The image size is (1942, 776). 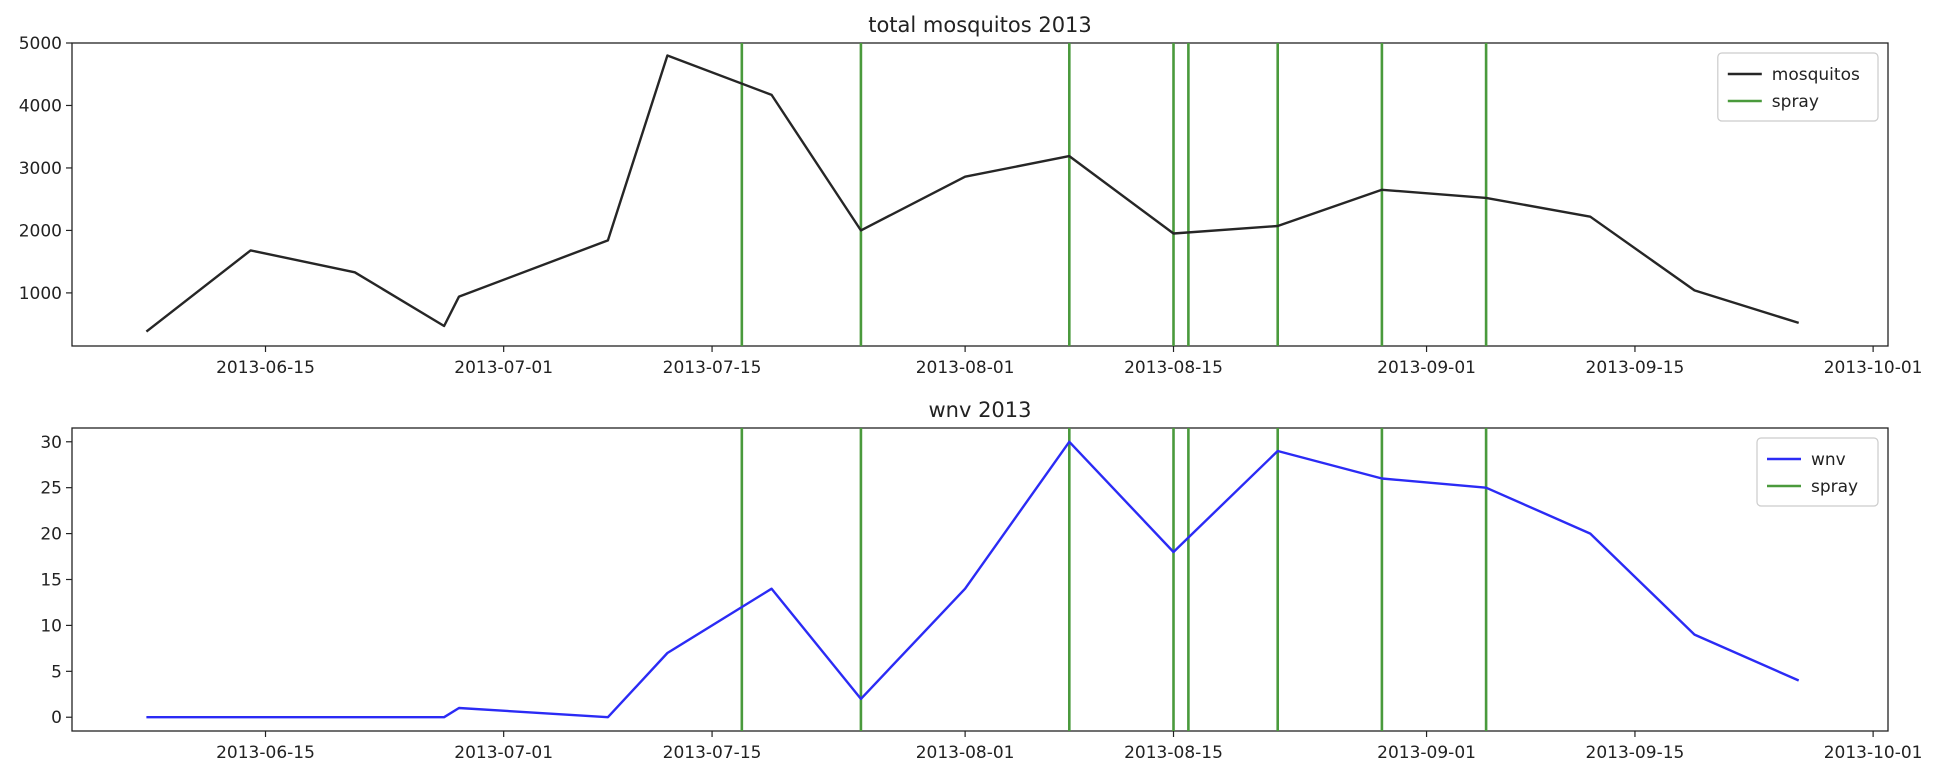 I want to click on legend-label: mosquitos, so click(x=1816, y=75).